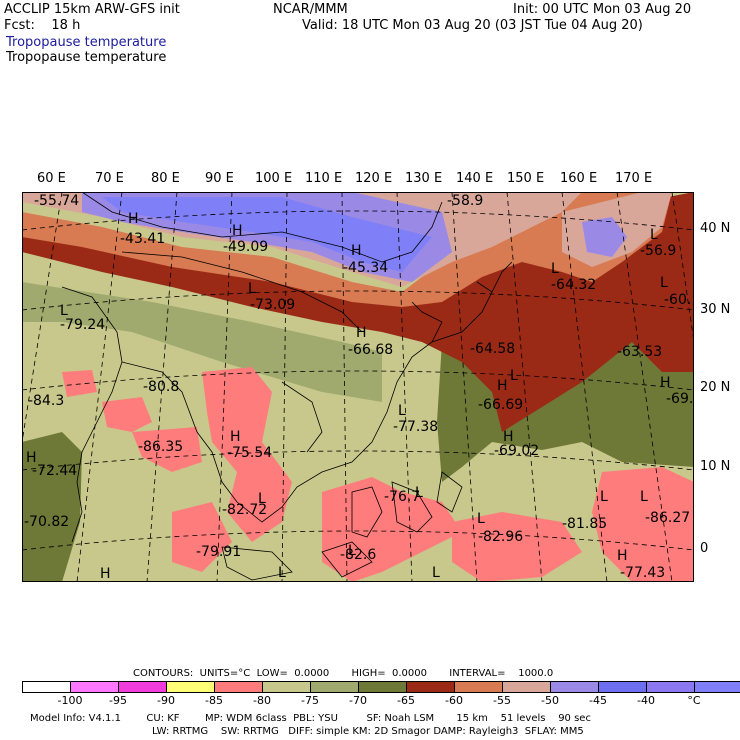 The width and height of the screenshot is (740, 740). What do you see at coordinates (574, 285) in the screenshot?
I see `temperature-value-label: -64.32` at bounding box center [574, 285].